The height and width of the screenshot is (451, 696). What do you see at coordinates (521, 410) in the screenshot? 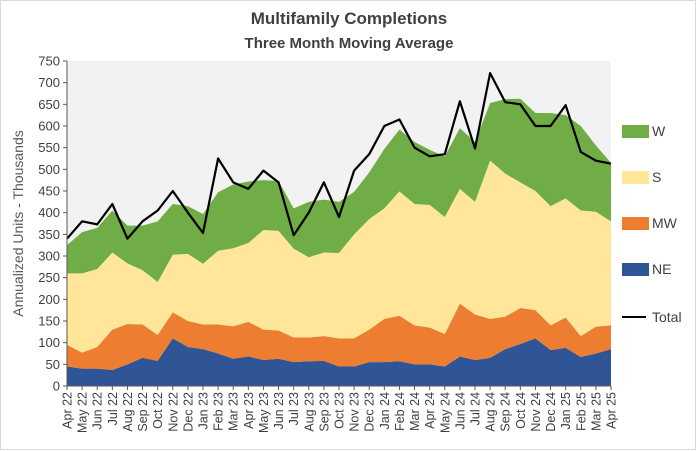
I see `x-tick-label: Oct 24` at bounding box center [521, 410].